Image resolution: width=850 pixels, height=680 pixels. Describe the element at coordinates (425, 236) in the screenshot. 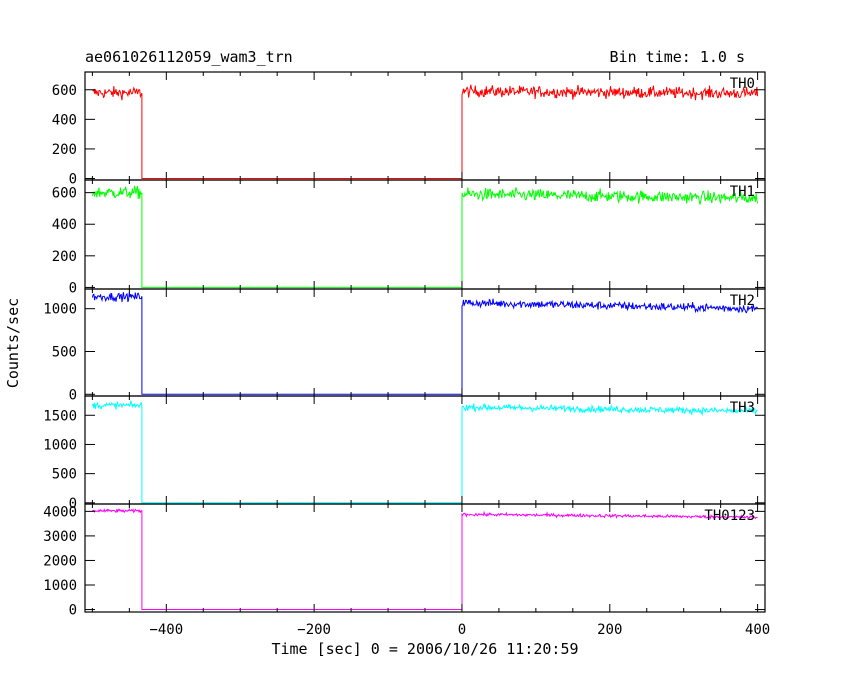

I see `series-line-th1` at that location.